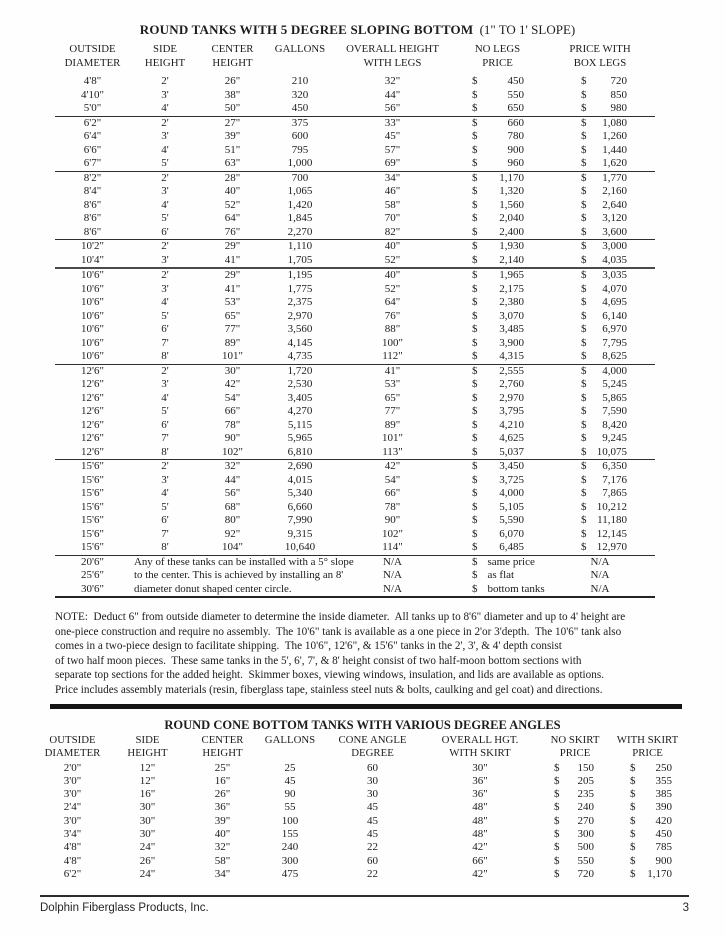  I want to click on cell-no-legs-price: $450, so click(497, 82).